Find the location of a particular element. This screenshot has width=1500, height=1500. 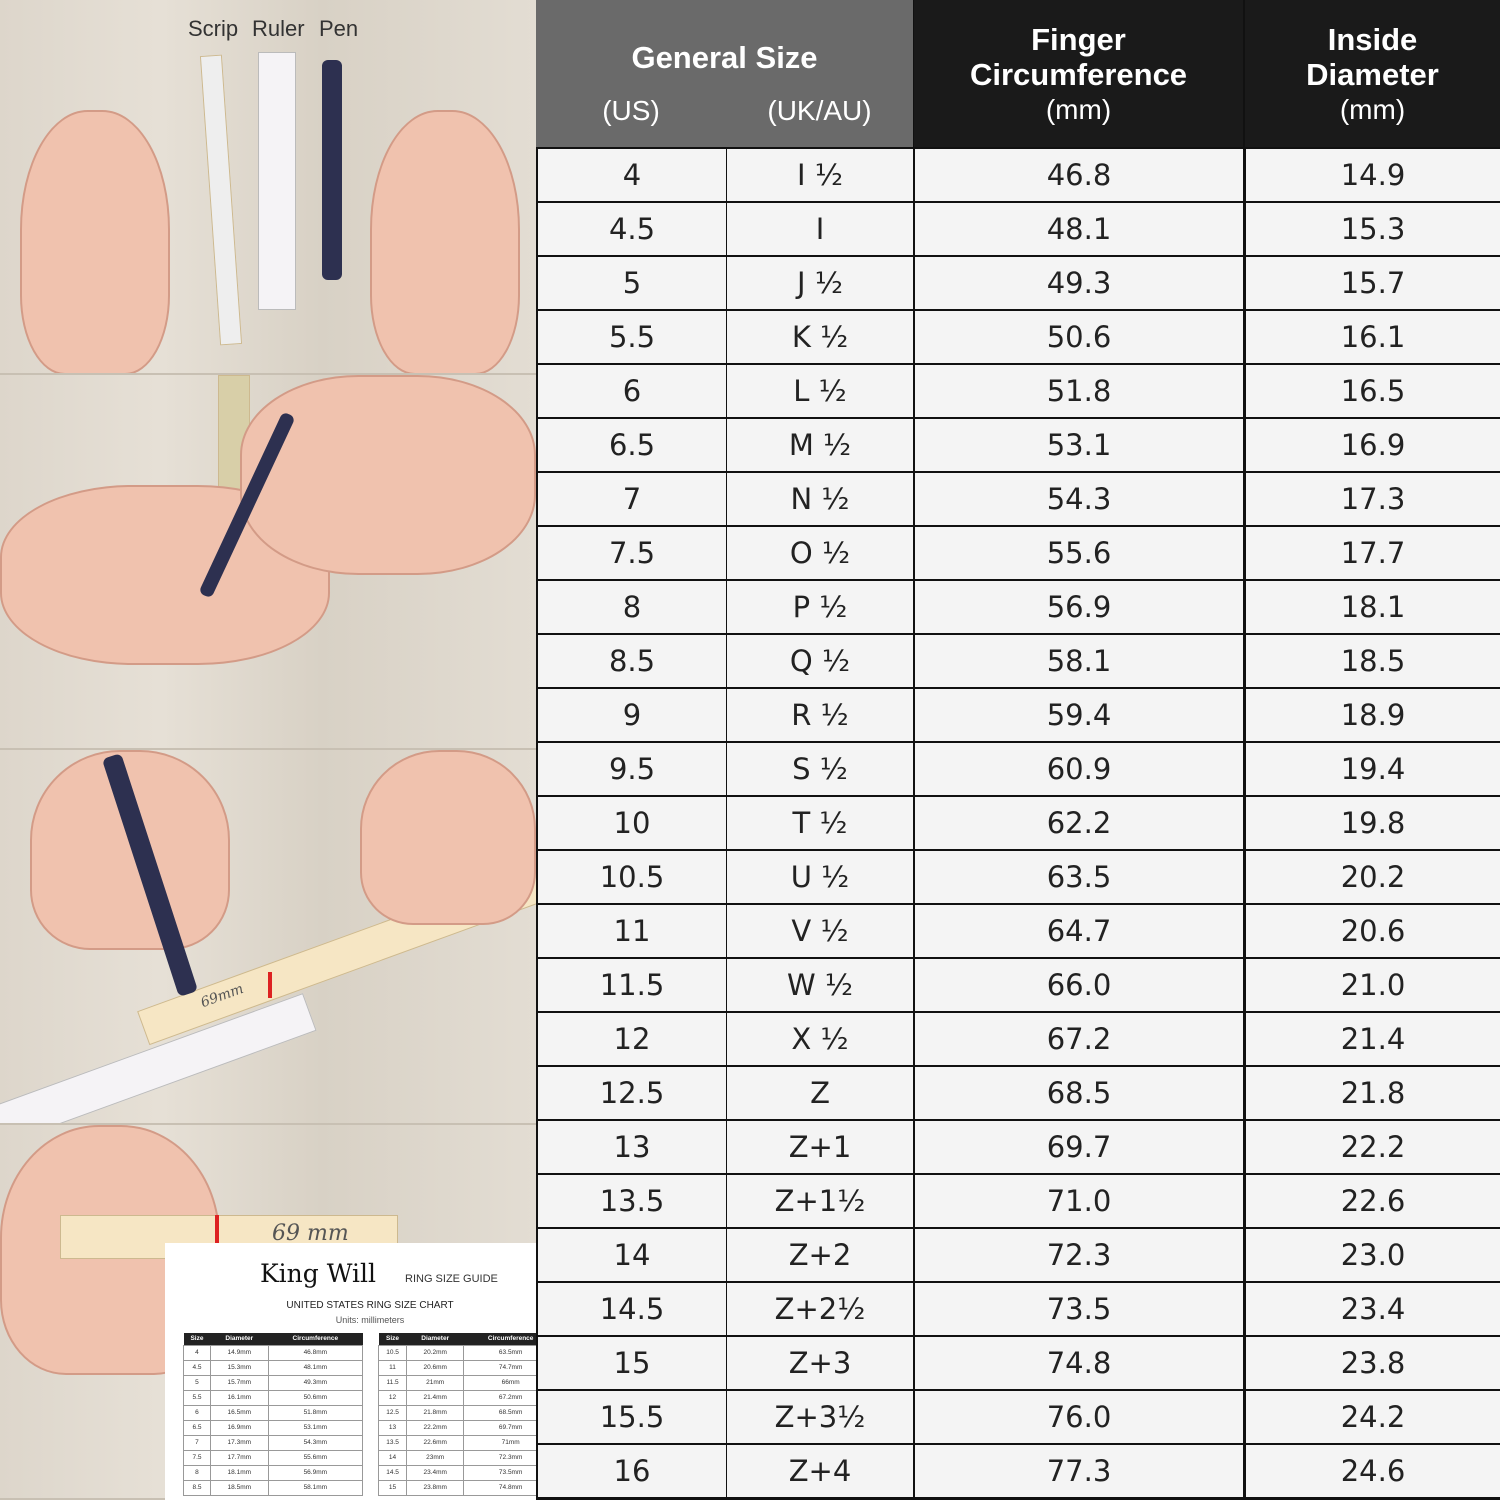

inside-diameter-cell: 18.5 is located at coordinates (1373, 661).